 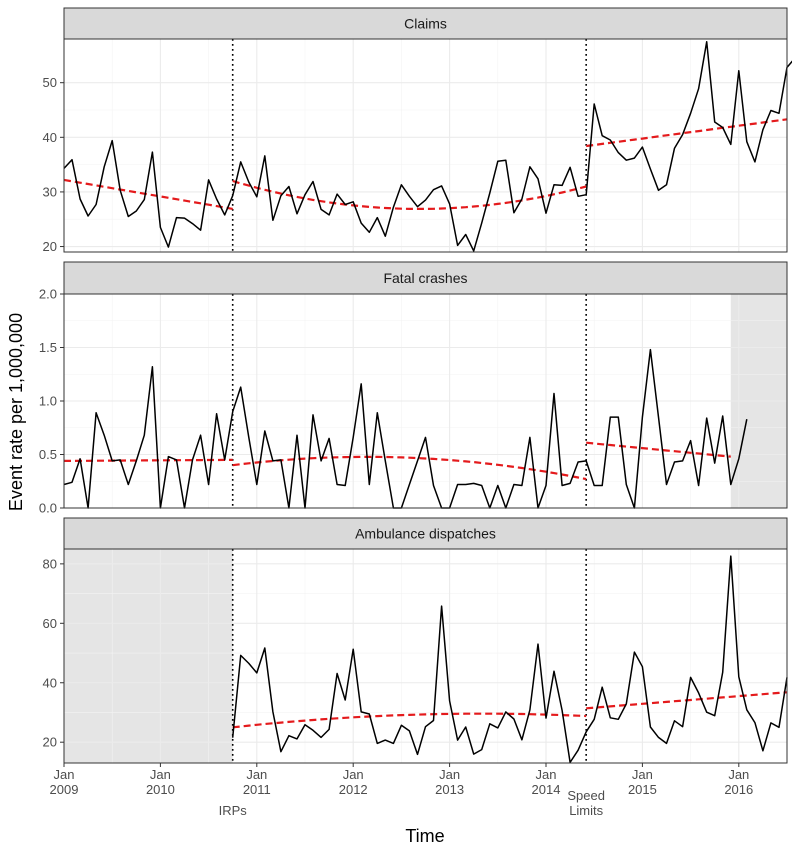 I want to click on x-tick-label: 2011, so click(x=257, y=789).